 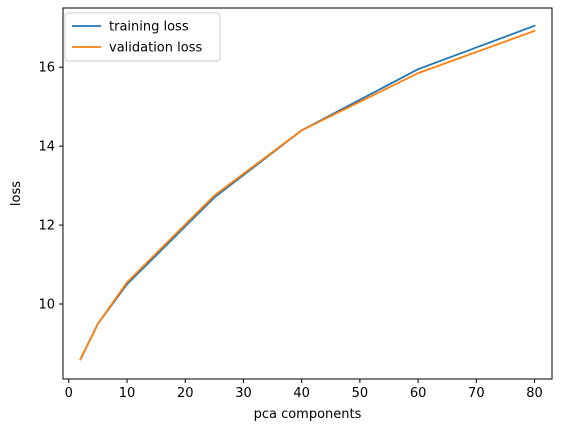 I want to click on x-tick-label: 0, so click(x=69, y=393).